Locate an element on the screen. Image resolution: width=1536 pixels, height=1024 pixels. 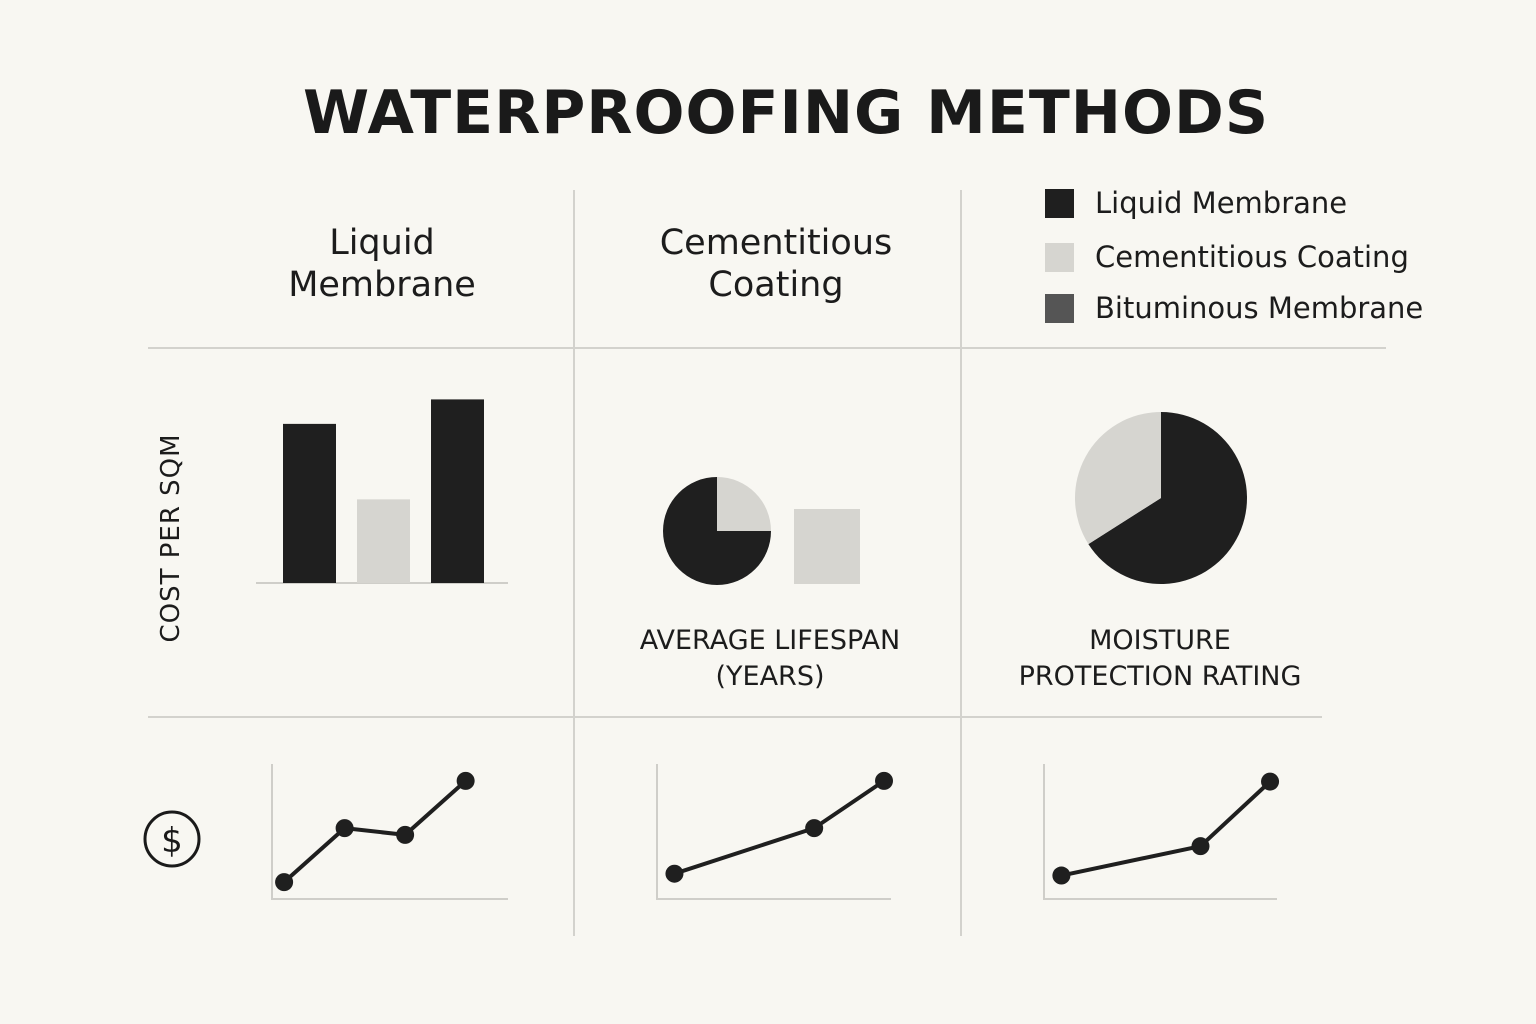
lifespan-pie is located at coordinates (717, 531).